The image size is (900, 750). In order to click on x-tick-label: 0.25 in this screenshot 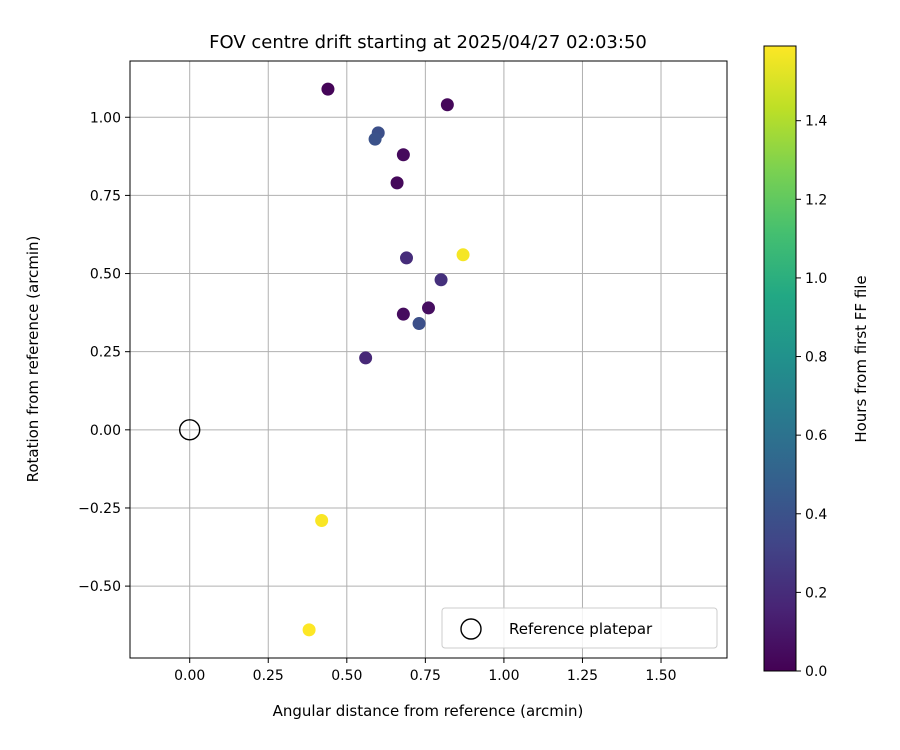, I will do `click(268, 676)`.